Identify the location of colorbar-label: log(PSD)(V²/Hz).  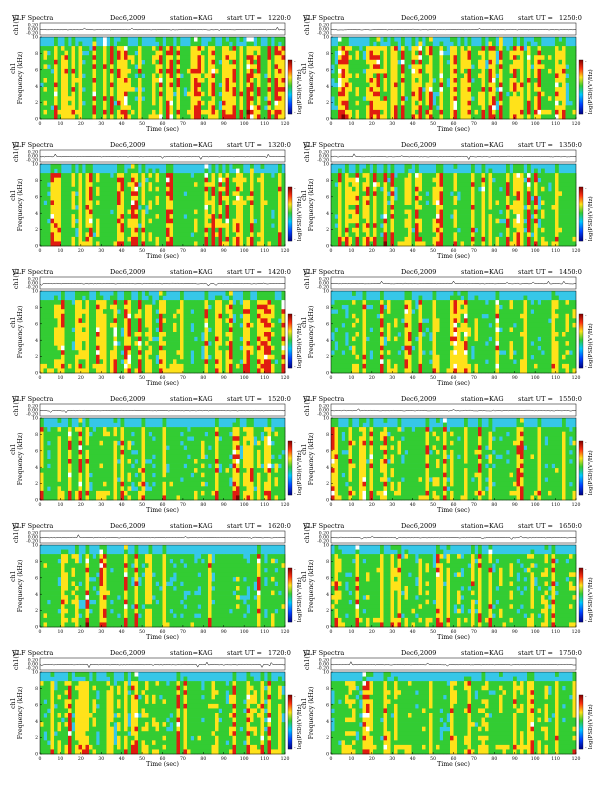
(299, 218).